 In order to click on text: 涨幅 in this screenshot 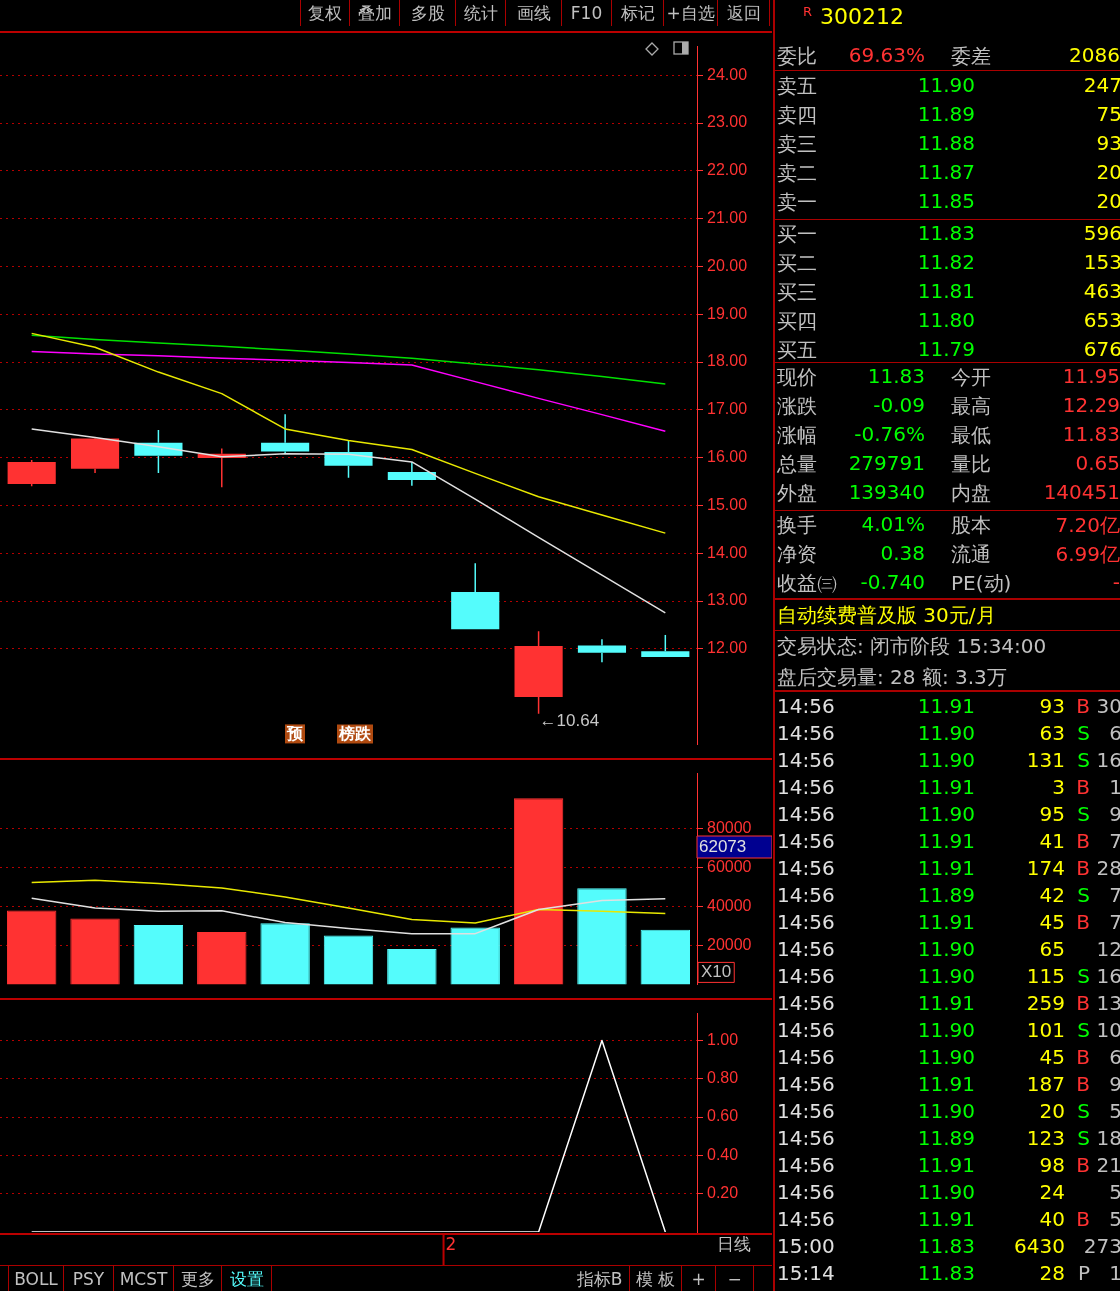, I will do `click(797, 435)`.